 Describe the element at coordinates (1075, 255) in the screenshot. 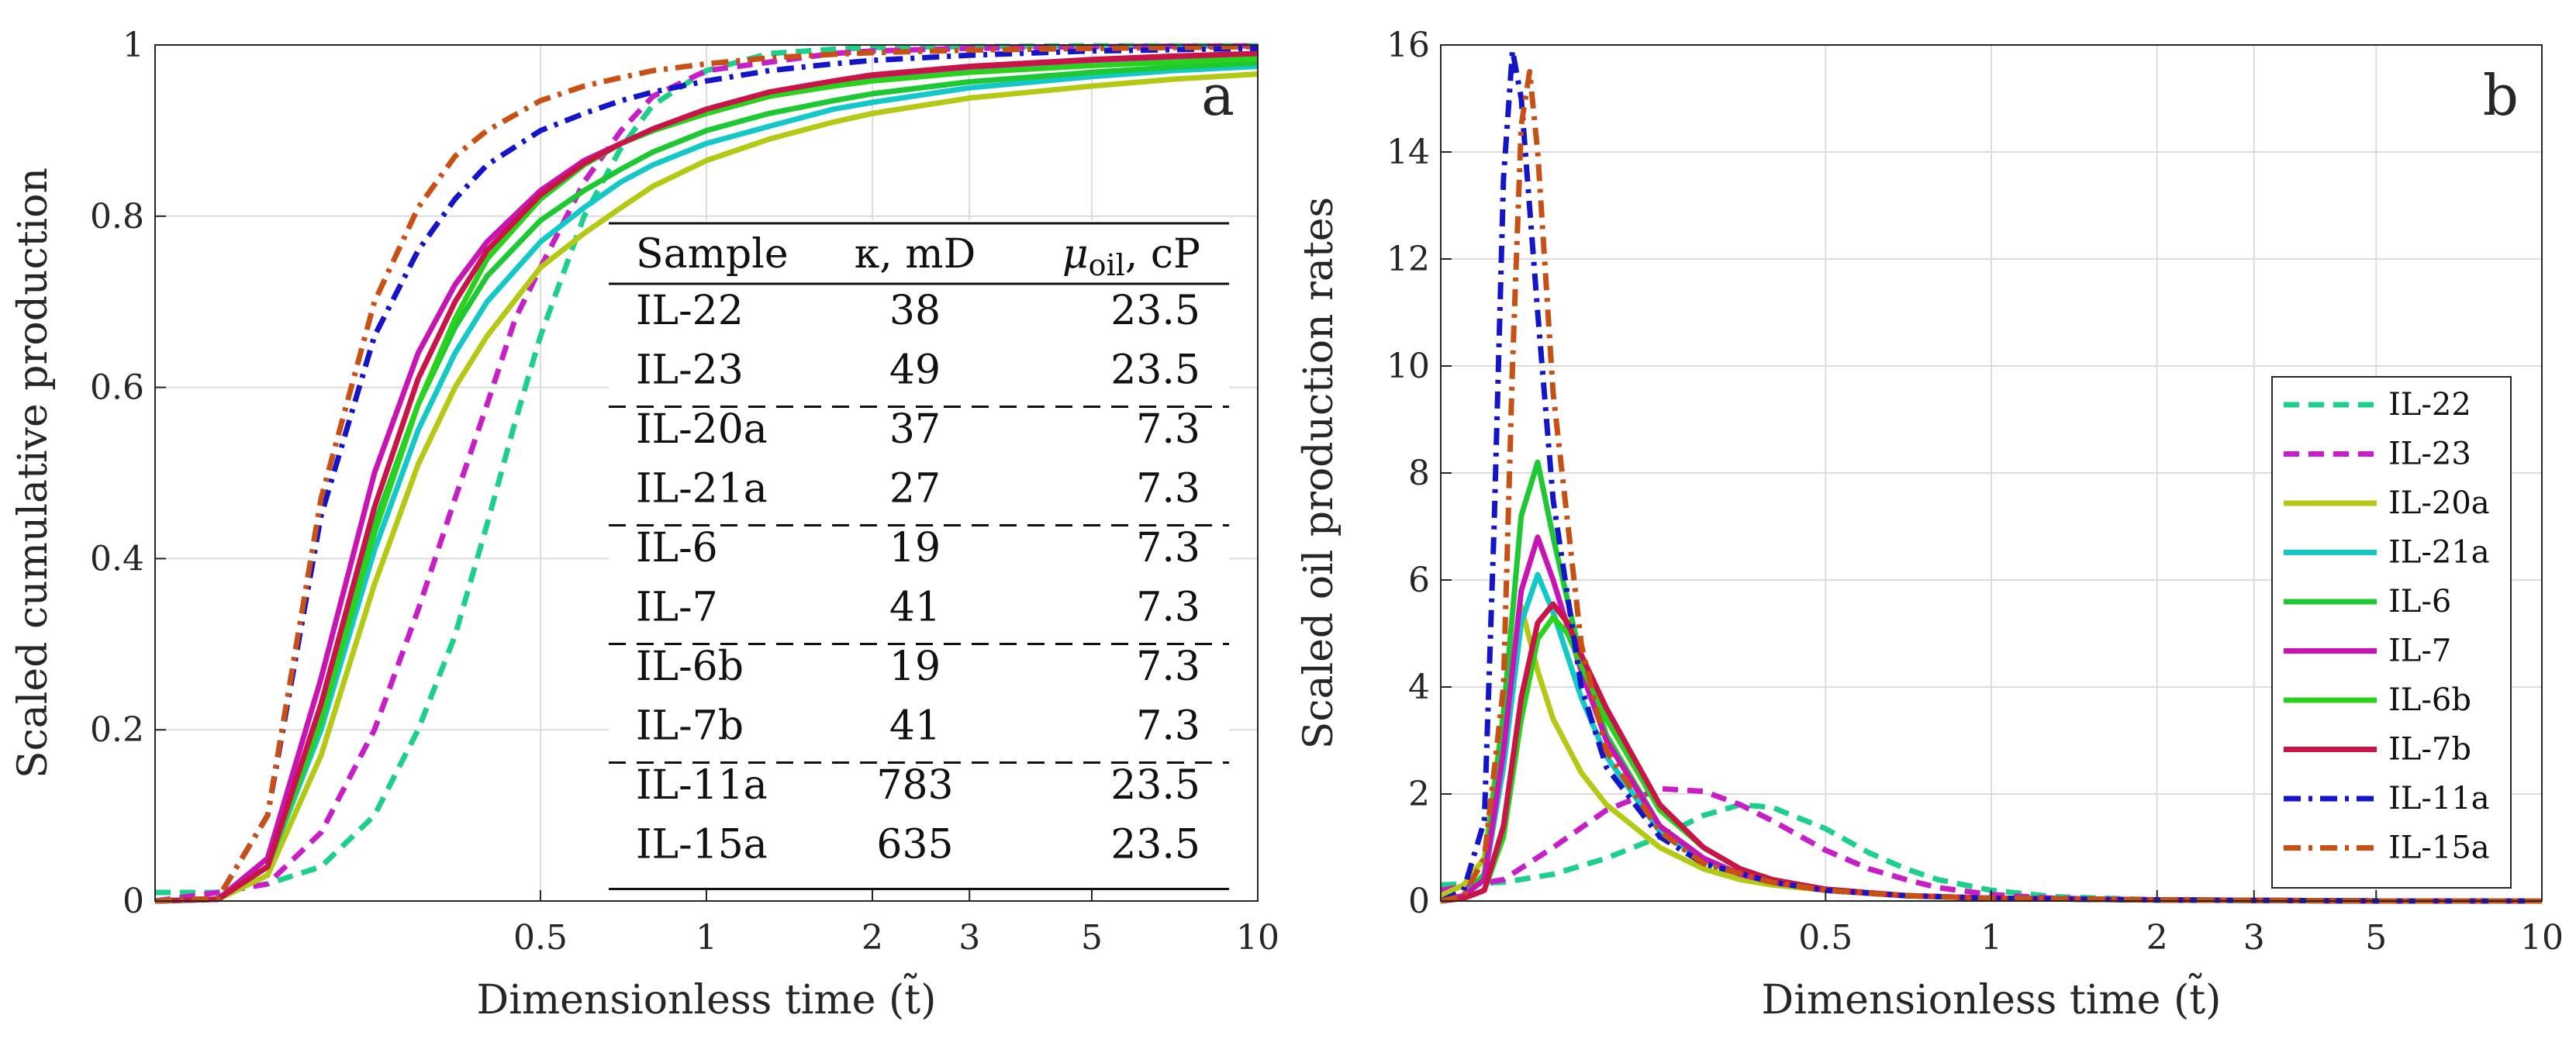

I see `table-header-mu: μ` at that location.